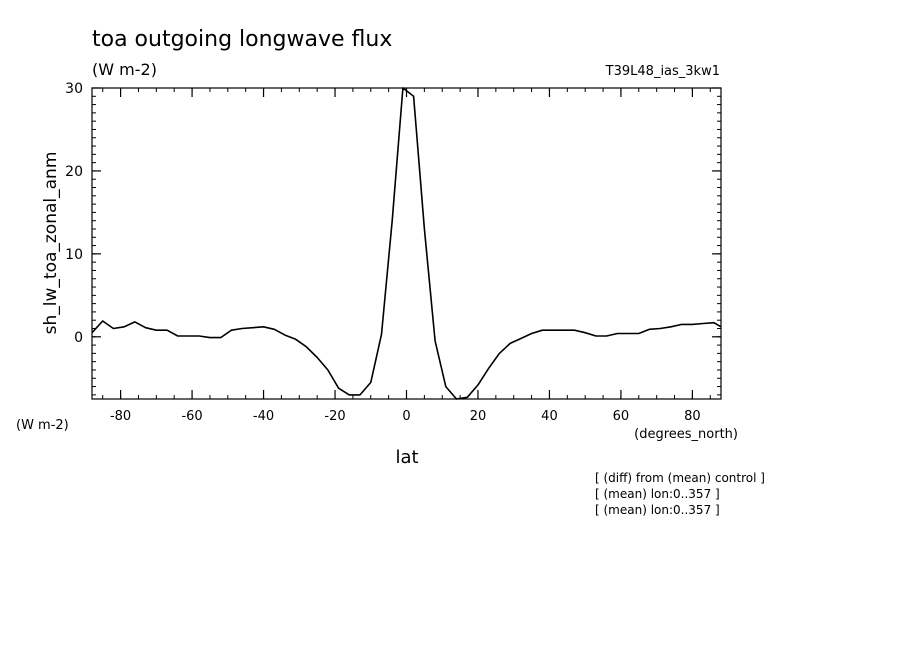 The height and width of the screenshot is (654, 904). Describe the element at coordinates (680, 478) in the screenshot. I see `note-line-1: [ (diff) from (mean) control ]` at that location.